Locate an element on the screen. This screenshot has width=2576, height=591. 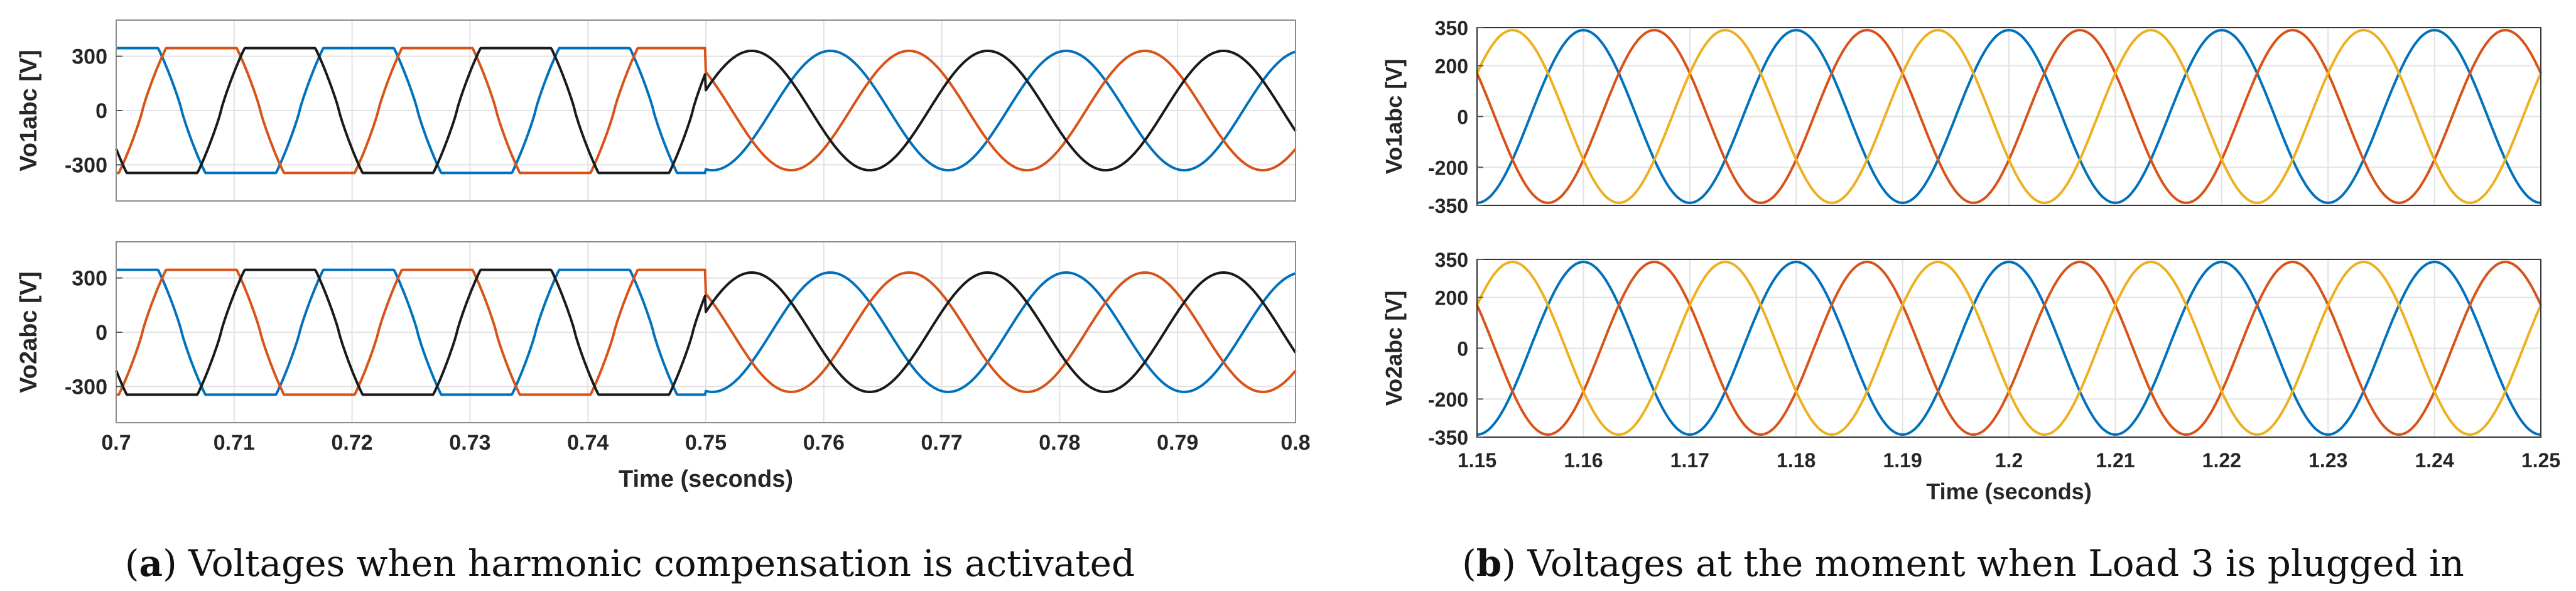
x-tick-label: 1.23 is located at coordinates (2327, 460).